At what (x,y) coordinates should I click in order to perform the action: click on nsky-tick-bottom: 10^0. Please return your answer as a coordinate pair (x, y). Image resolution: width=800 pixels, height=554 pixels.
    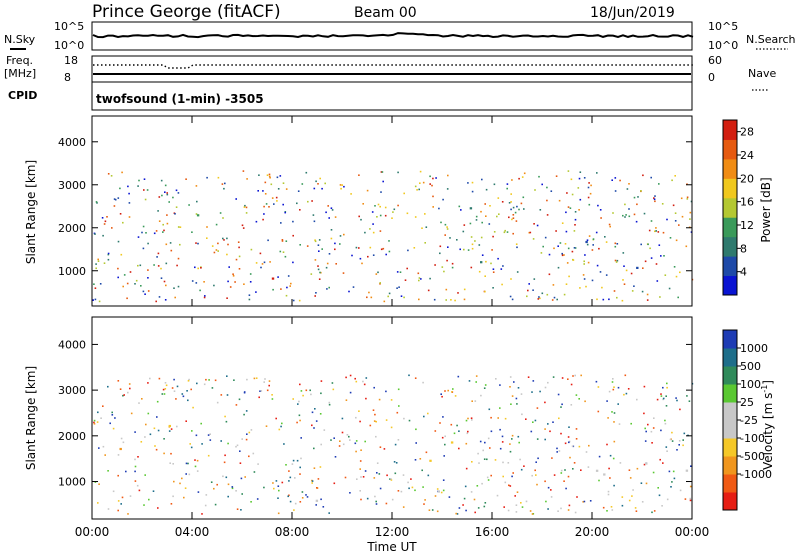
    Looking at the image, I should click on (69, 45).